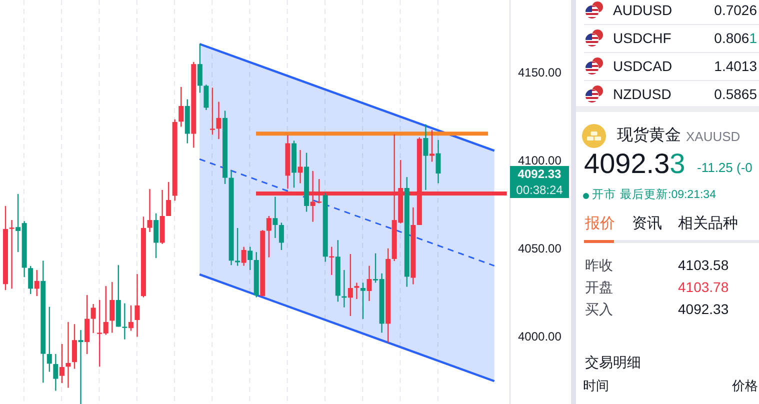  I want to click on text: 价格, so click(745, 386).